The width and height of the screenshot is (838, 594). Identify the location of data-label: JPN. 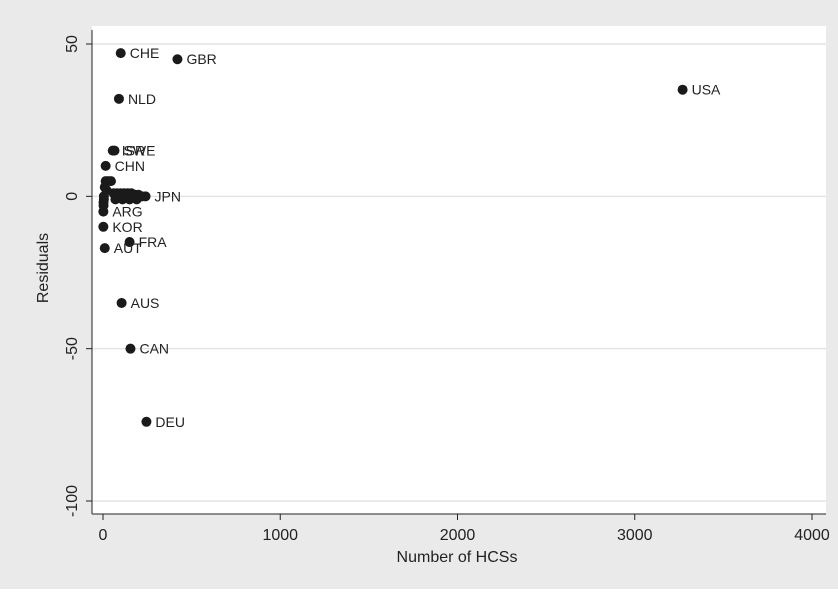
(168, 196).